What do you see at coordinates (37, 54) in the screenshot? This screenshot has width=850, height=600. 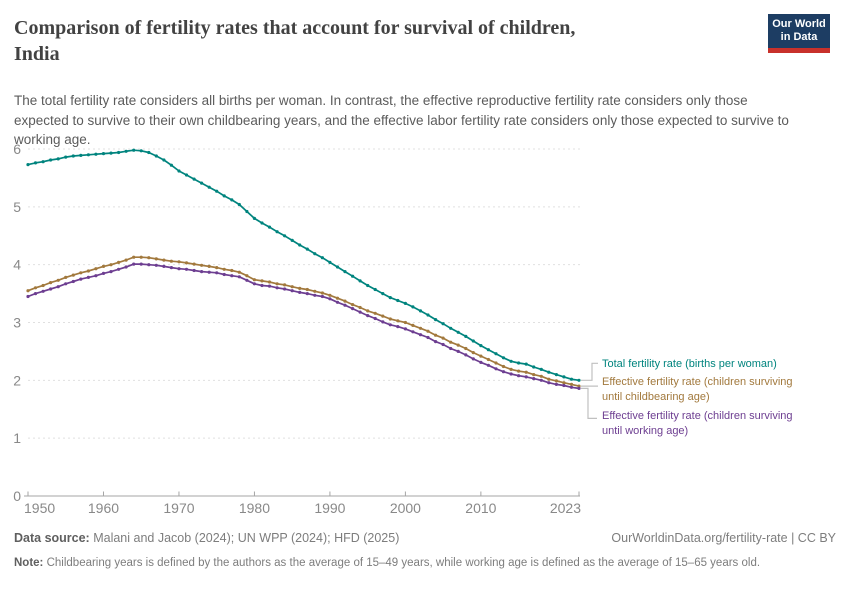 I see `page-title-line2: India` at bounding box center [37, 54].